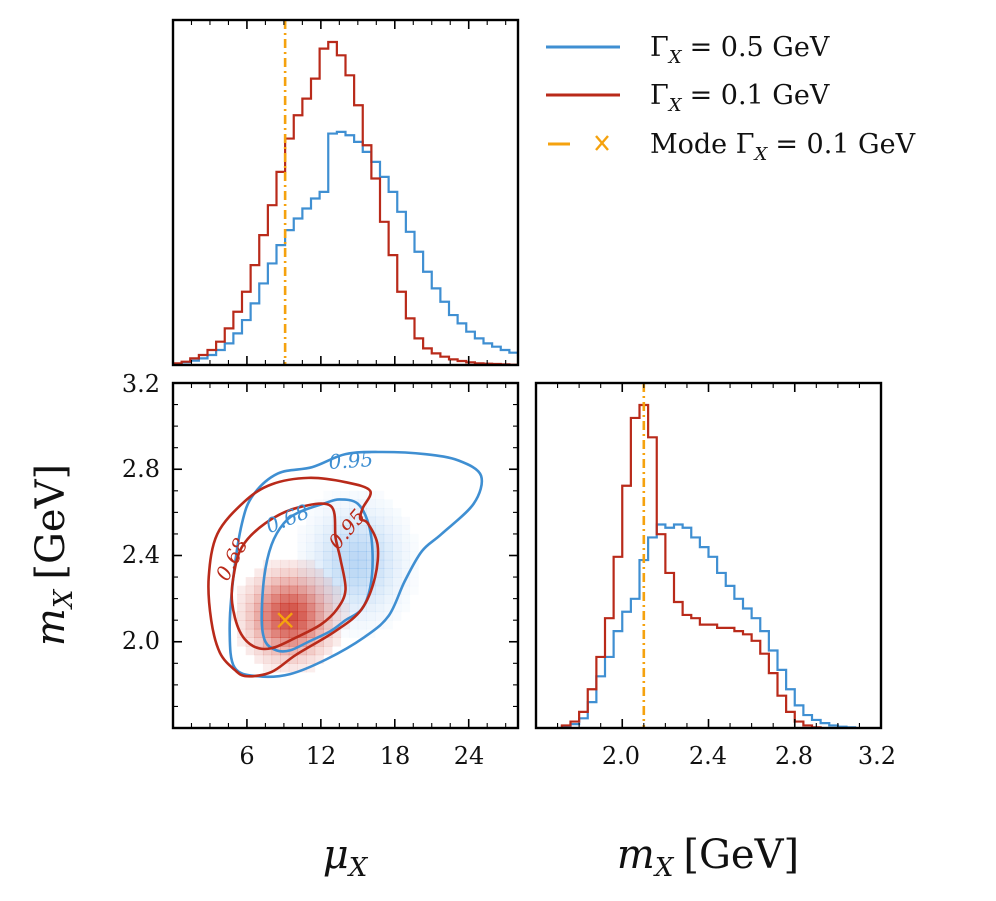 This screenshot has height=901, width=996. I want to click on mu-marginal-panel, so click(345, 192).